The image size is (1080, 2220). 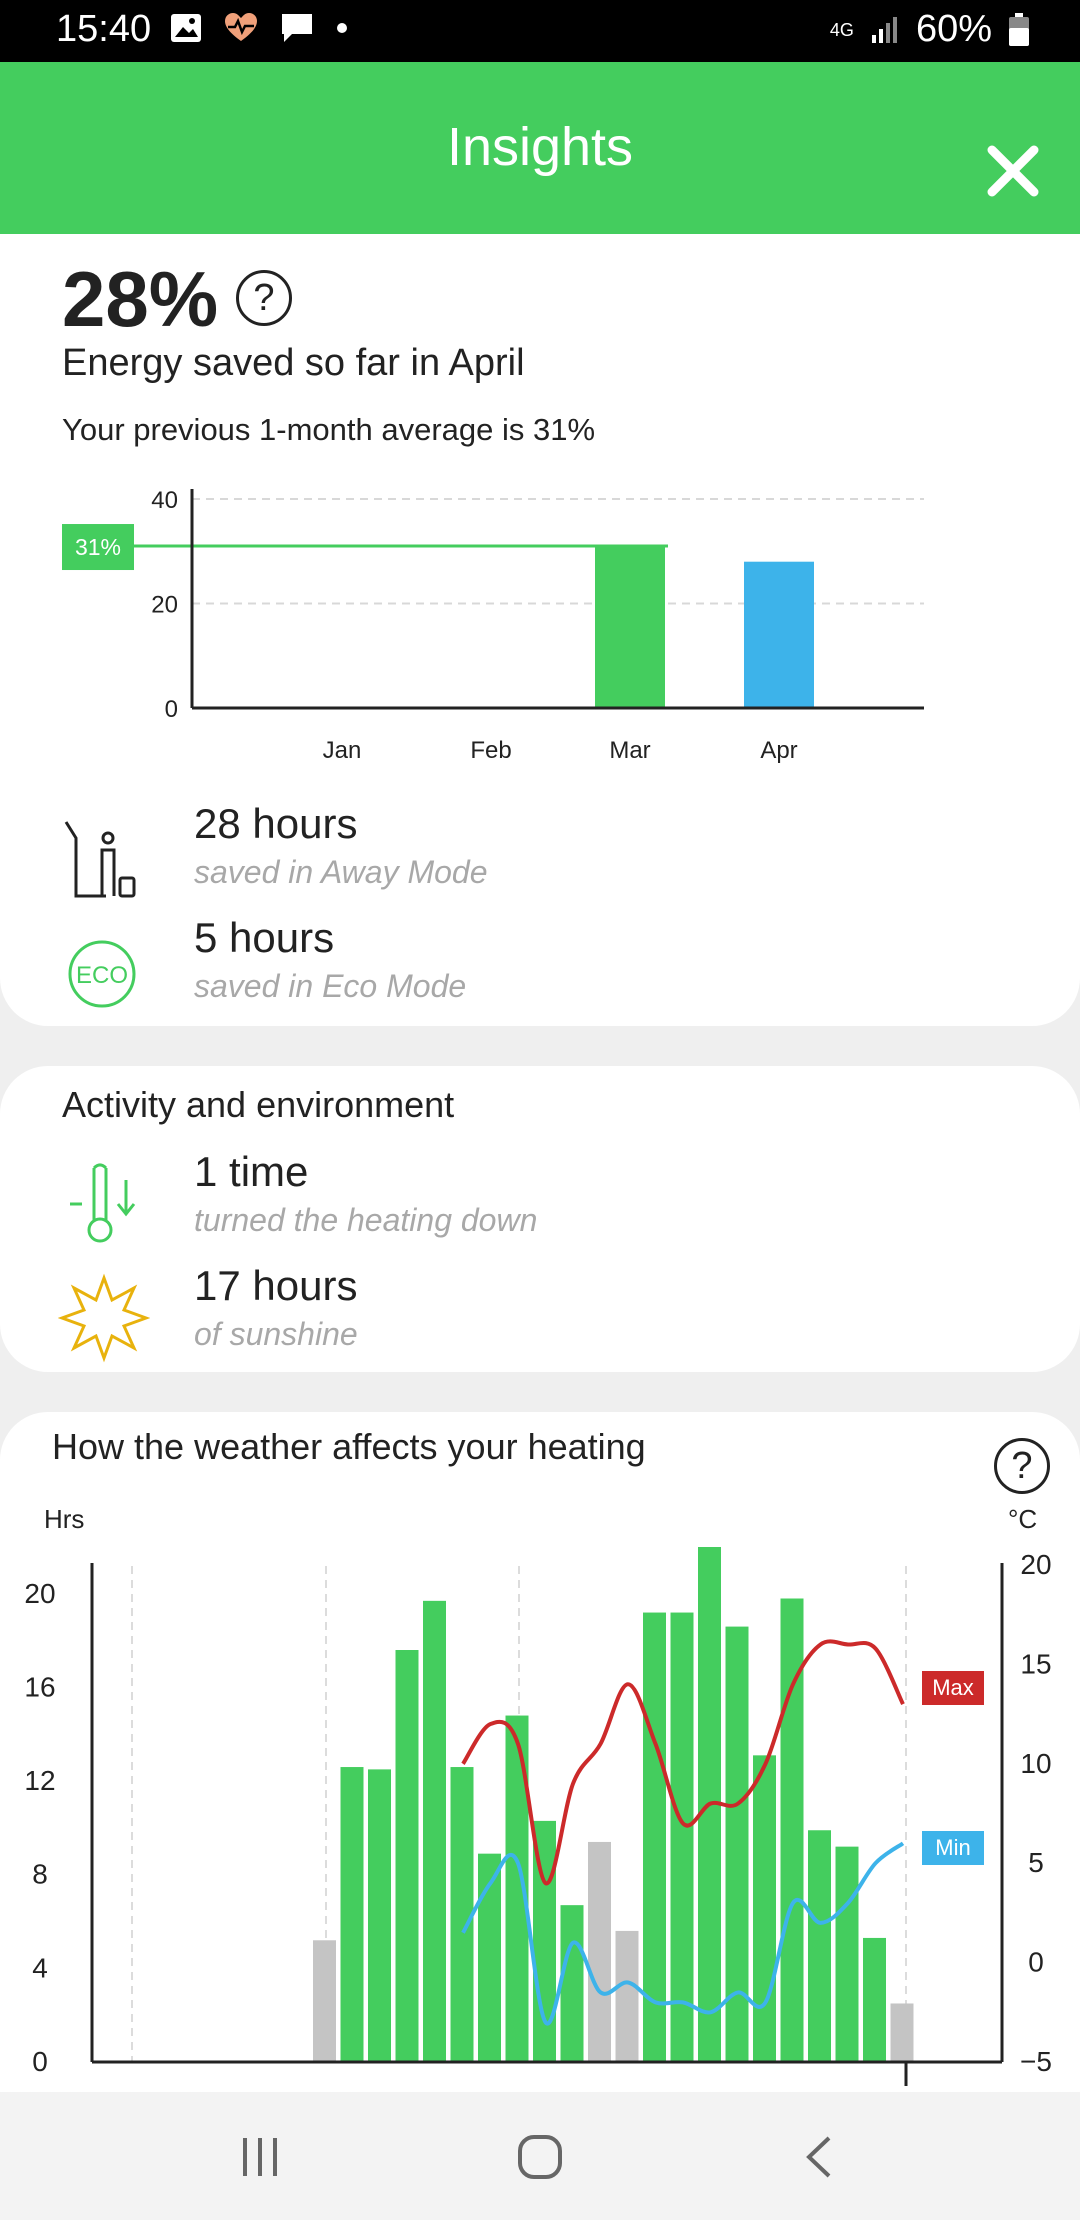 What do you see at coordinates (330, 986) in the screenshot?
I see `eco-mode-label: saved in Eco Mode` at bounding box center [330, 986].